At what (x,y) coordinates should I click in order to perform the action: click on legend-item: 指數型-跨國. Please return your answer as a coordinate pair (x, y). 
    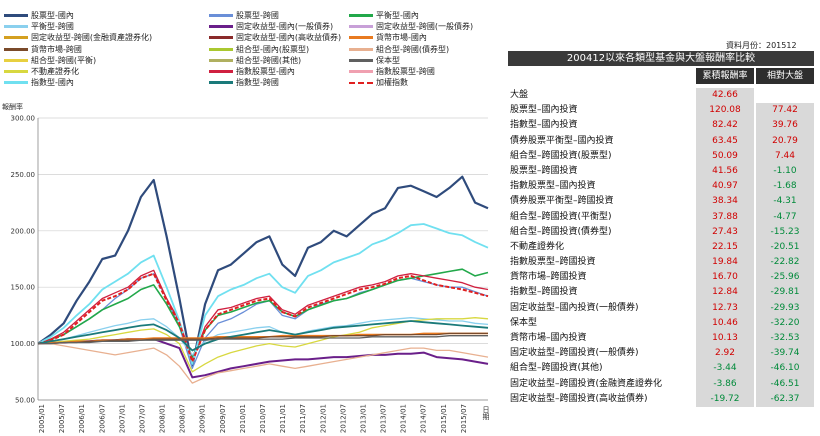
    Looking at the image, I should click on (244, 82).